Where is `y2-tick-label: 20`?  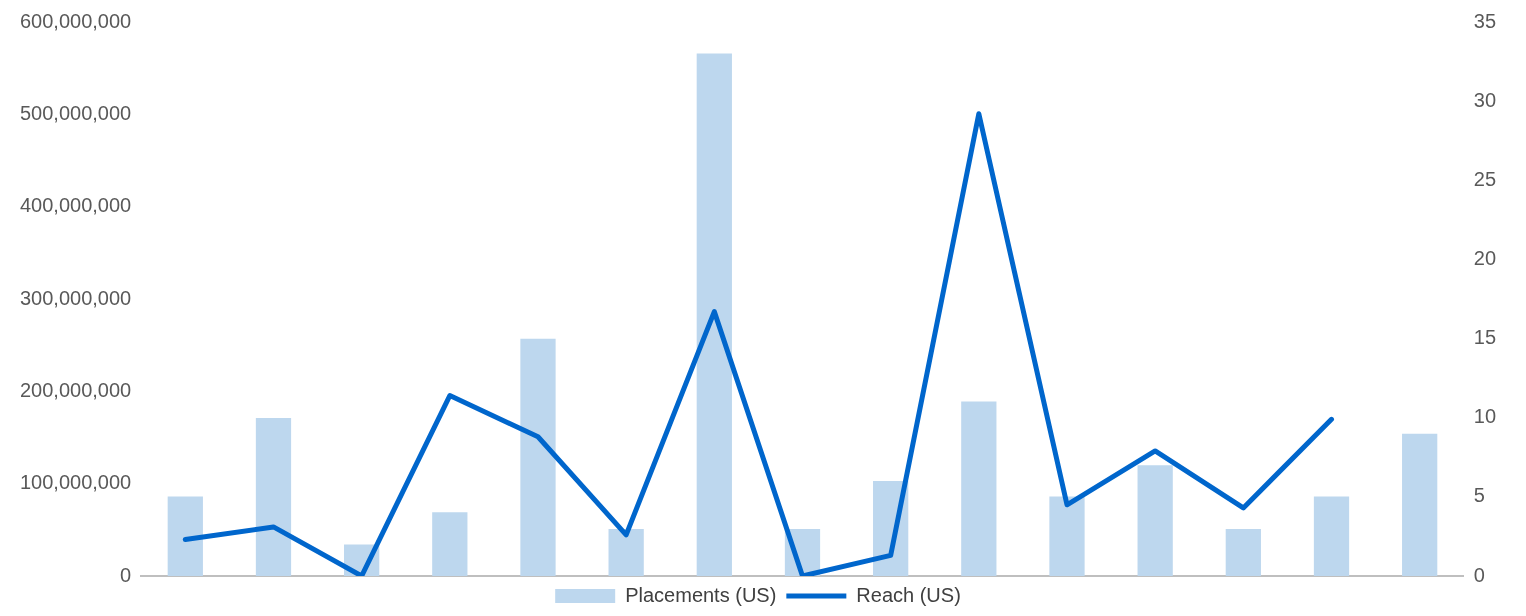
y2-tick-label: 20 is located at coordinates (1484, 257).